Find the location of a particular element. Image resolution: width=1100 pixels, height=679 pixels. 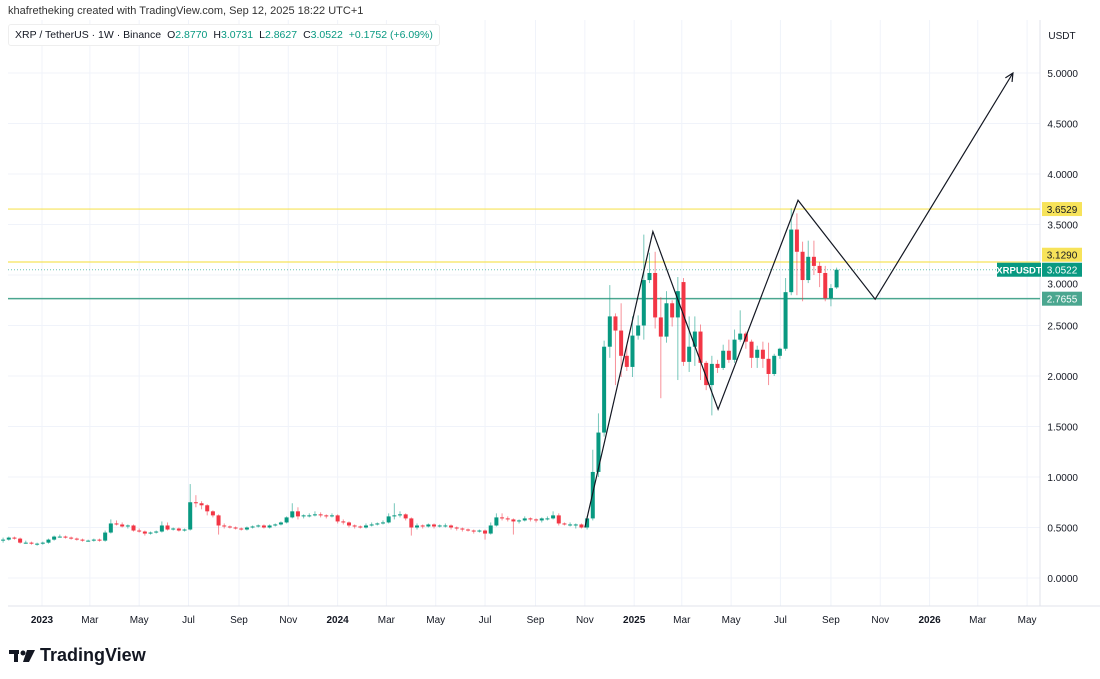

y-tick-label: 3.0000 is located at coordinates (1062, 285).